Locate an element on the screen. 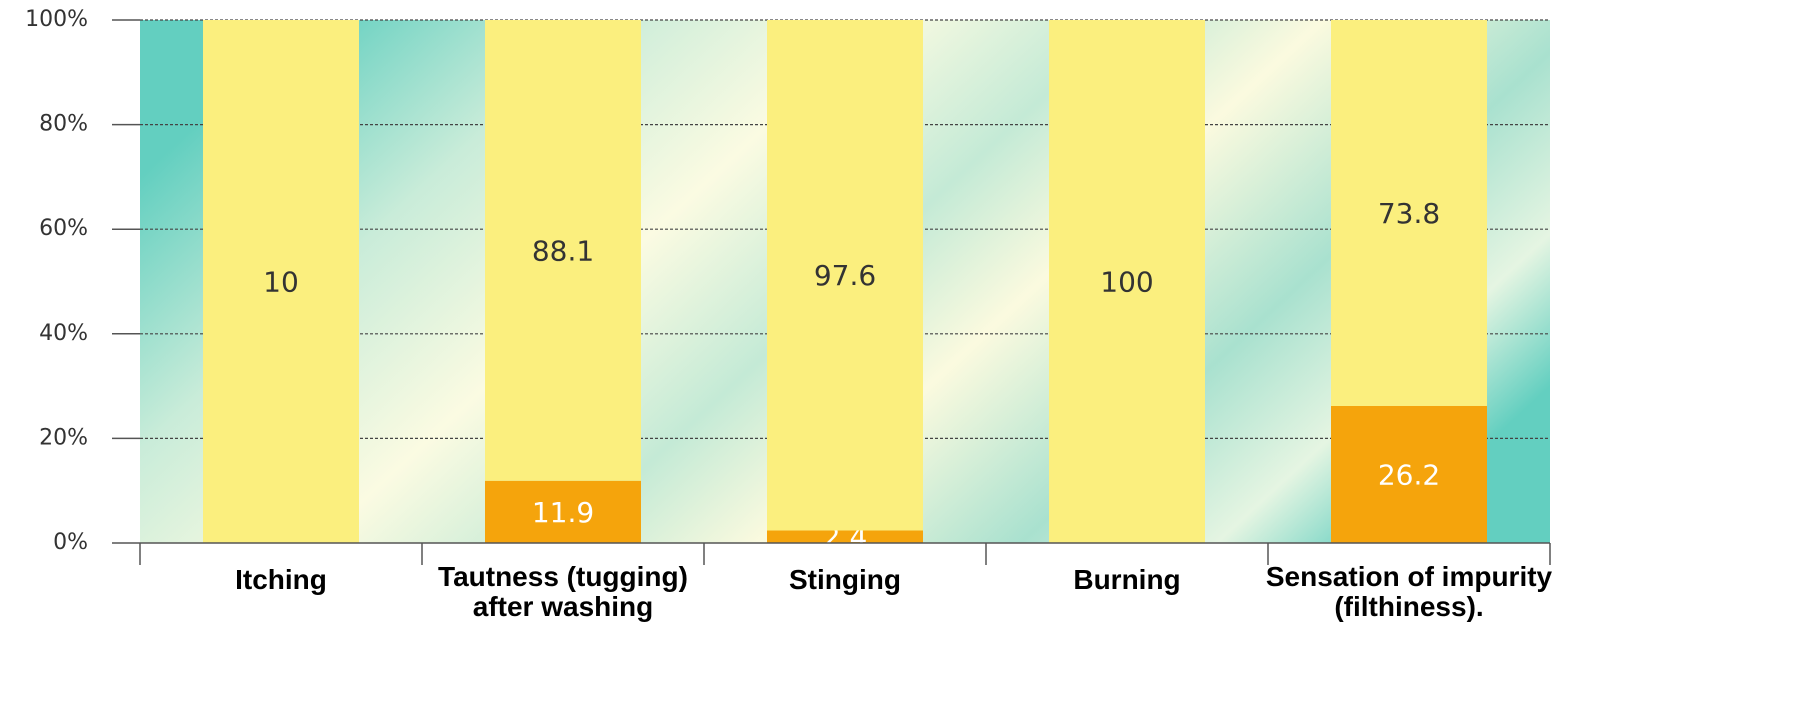  y-tick-label: 100% is located at coordinates (56, 19).